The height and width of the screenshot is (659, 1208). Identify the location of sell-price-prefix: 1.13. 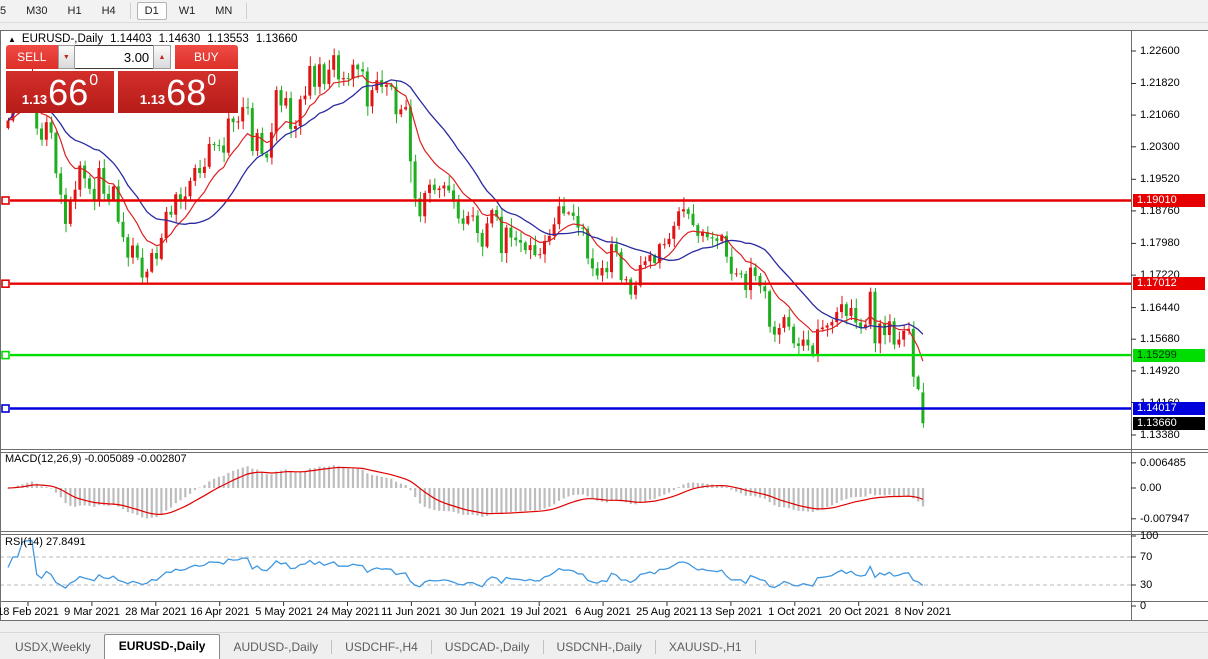
(34, 99).